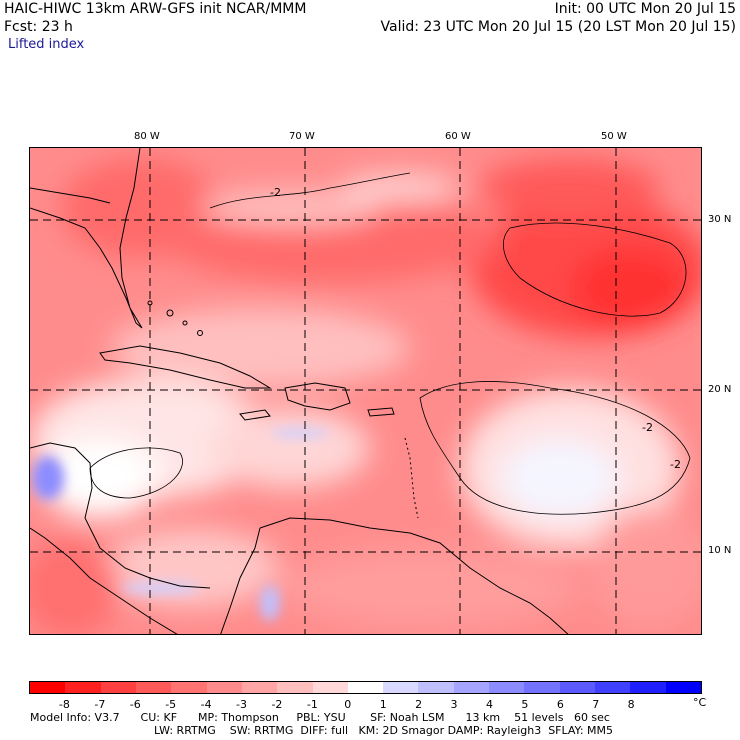 This screenshot has height=740, width=740. I want to click on central-america-coast, so click(120, 515).